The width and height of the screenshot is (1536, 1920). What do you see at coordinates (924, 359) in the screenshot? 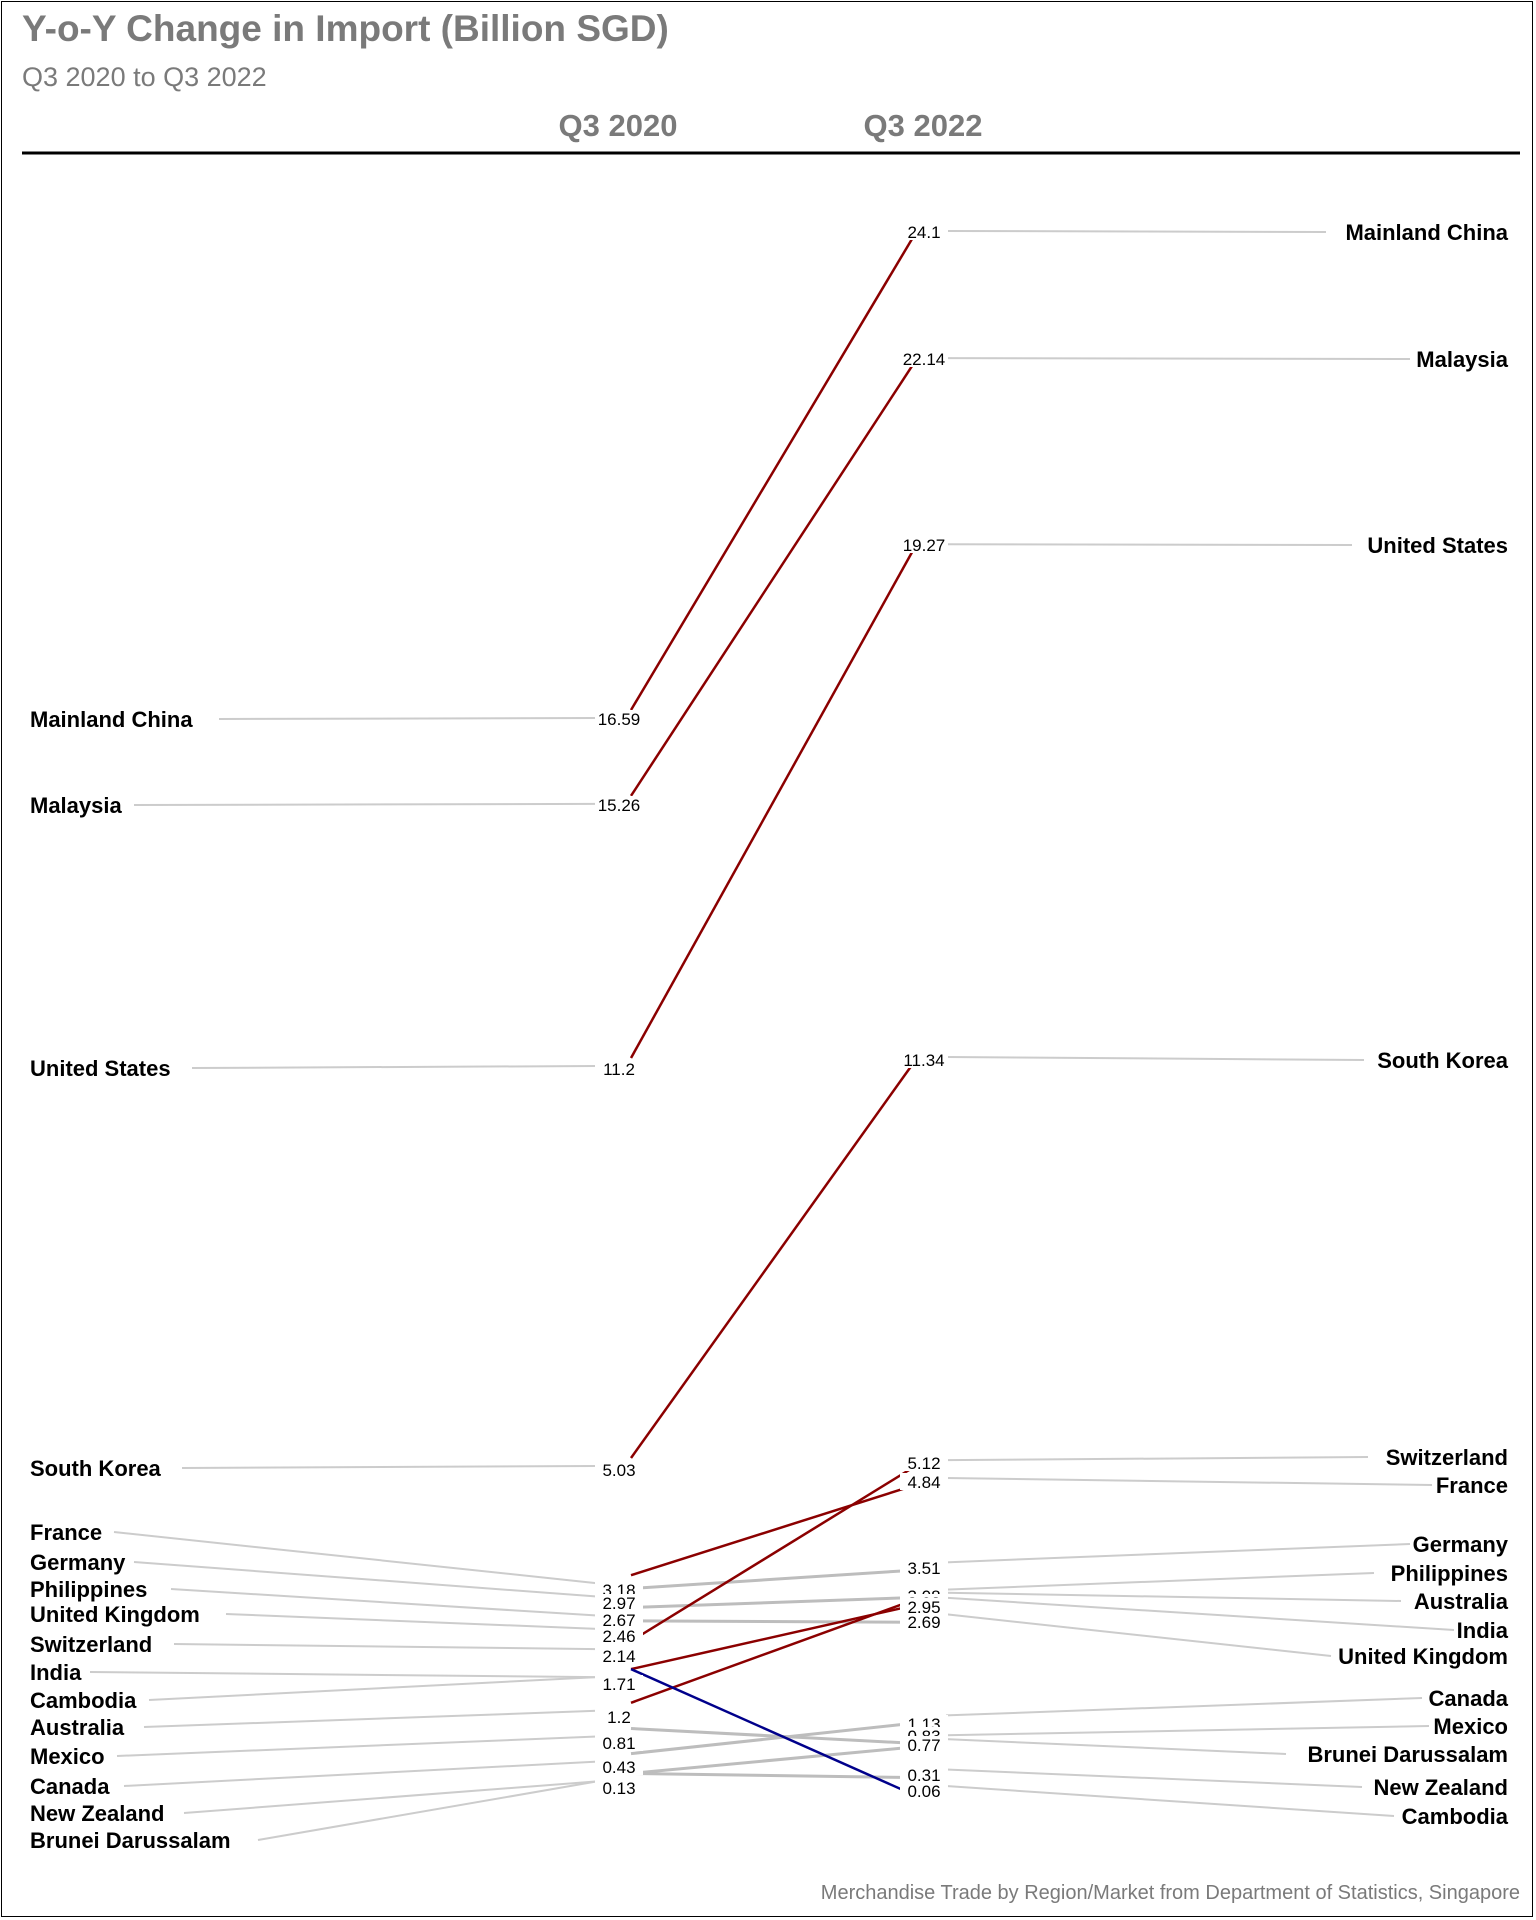
I see `value-right-22-14: 22.14` at bounding box center [924, 359].